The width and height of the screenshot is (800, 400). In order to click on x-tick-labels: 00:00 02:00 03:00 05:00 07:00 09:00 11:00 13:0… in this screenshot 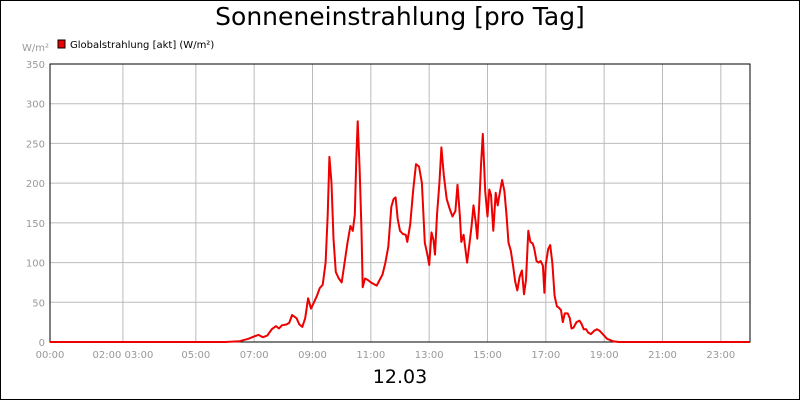, I will do `click(386, 355)`.